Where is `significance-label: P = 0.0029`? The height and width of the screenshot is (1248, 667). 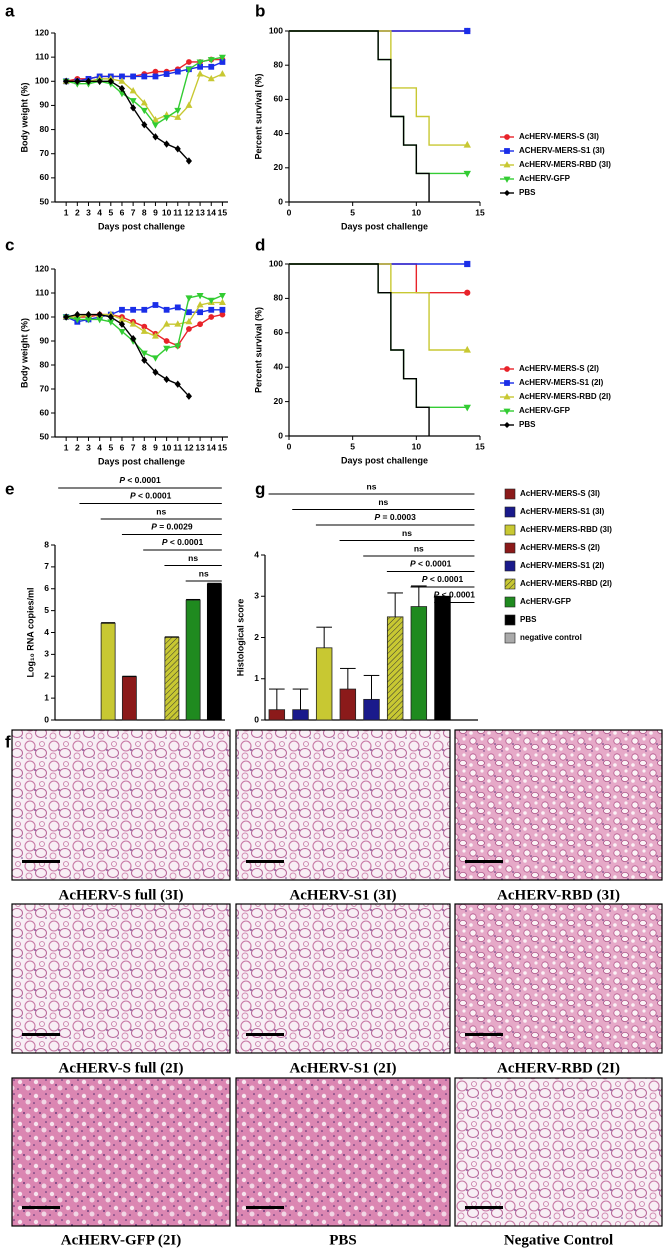 significance-label: P = 0.0029 is located at coordinates (172, 527).